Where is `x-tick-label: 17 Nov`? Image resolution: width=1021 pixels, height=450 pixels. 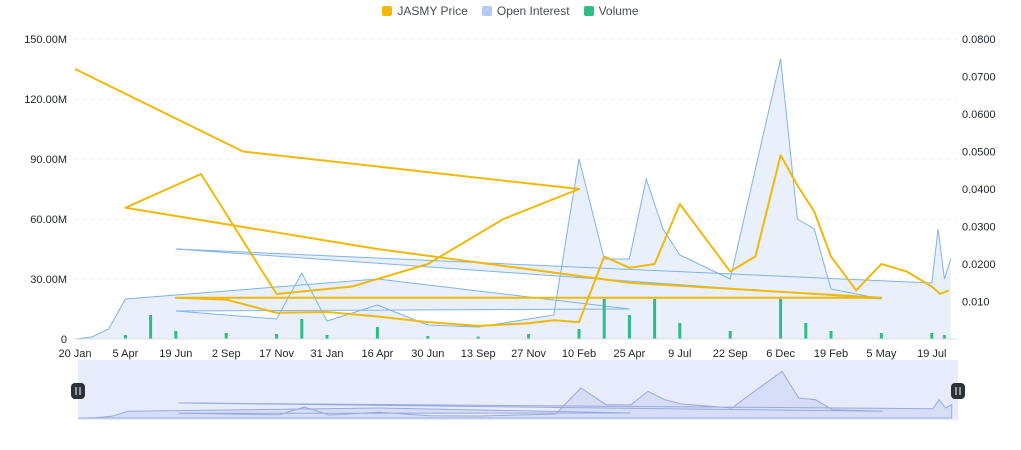 x-tick-label: 17 Nov is located at coordinates (276, 354).